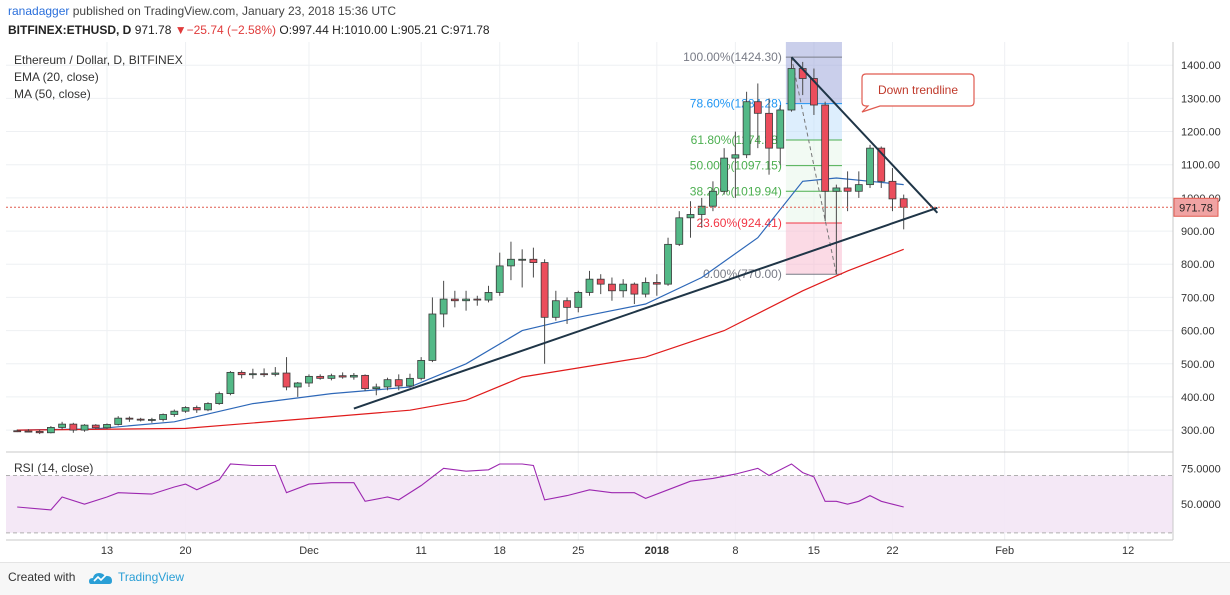 This screenshot has height=595, width=1230. Describe the element at coordinates (419, 30) in the screenshot. I see `low-value: 905.21` at that location.